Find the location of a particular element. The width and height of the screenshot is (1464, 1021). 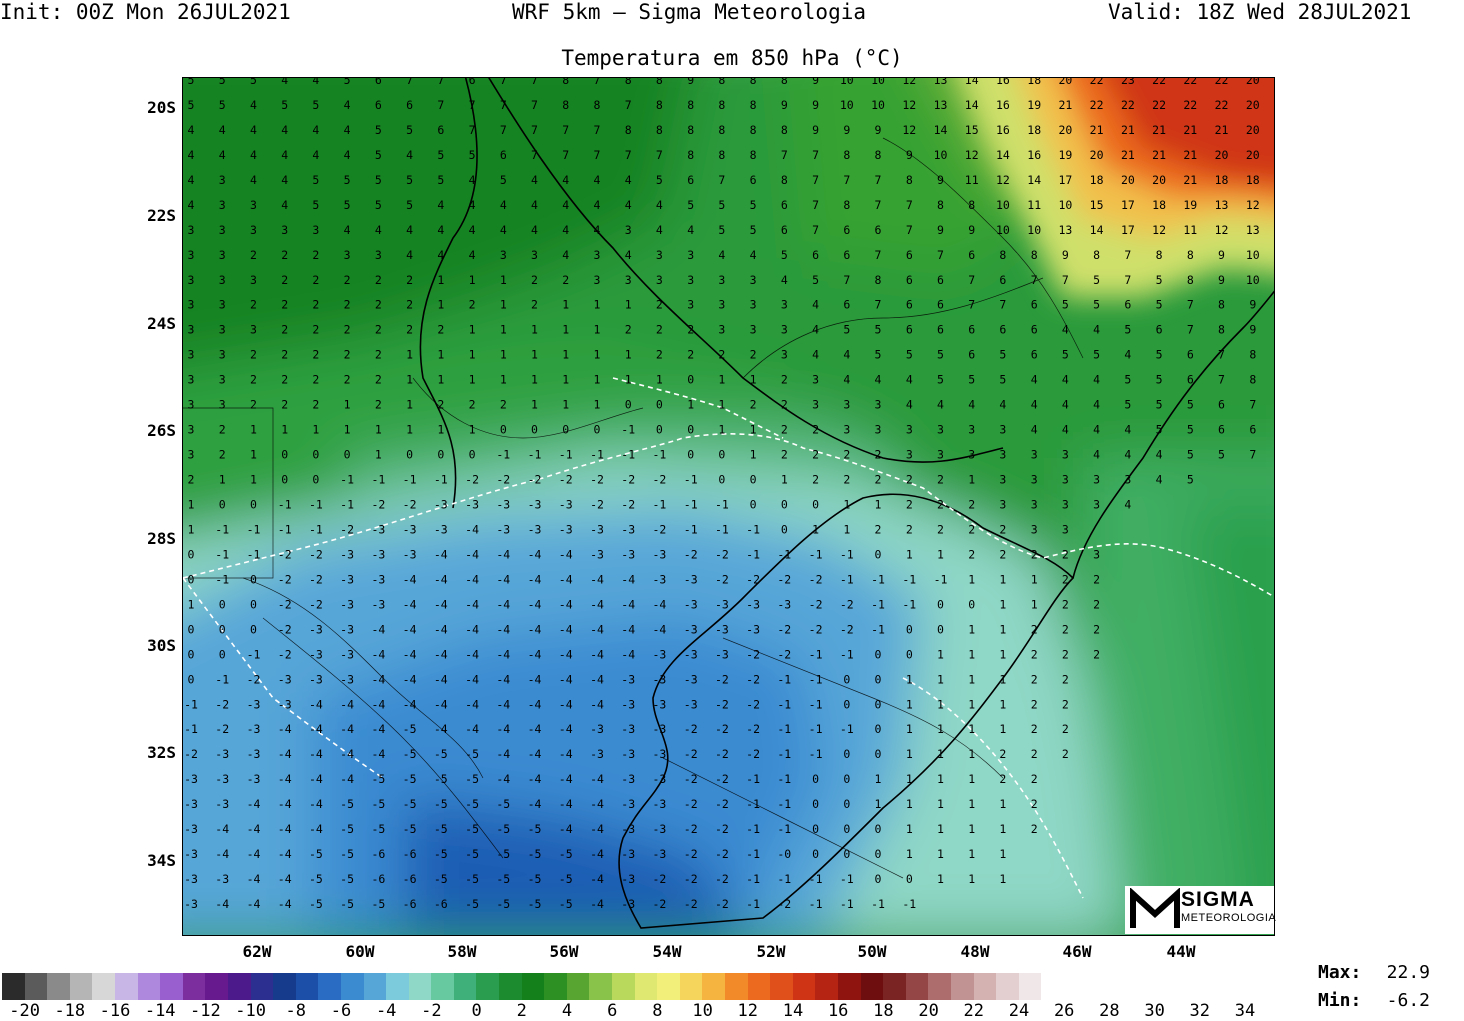

grid-value: 11 is located at coordinates (972, 180).